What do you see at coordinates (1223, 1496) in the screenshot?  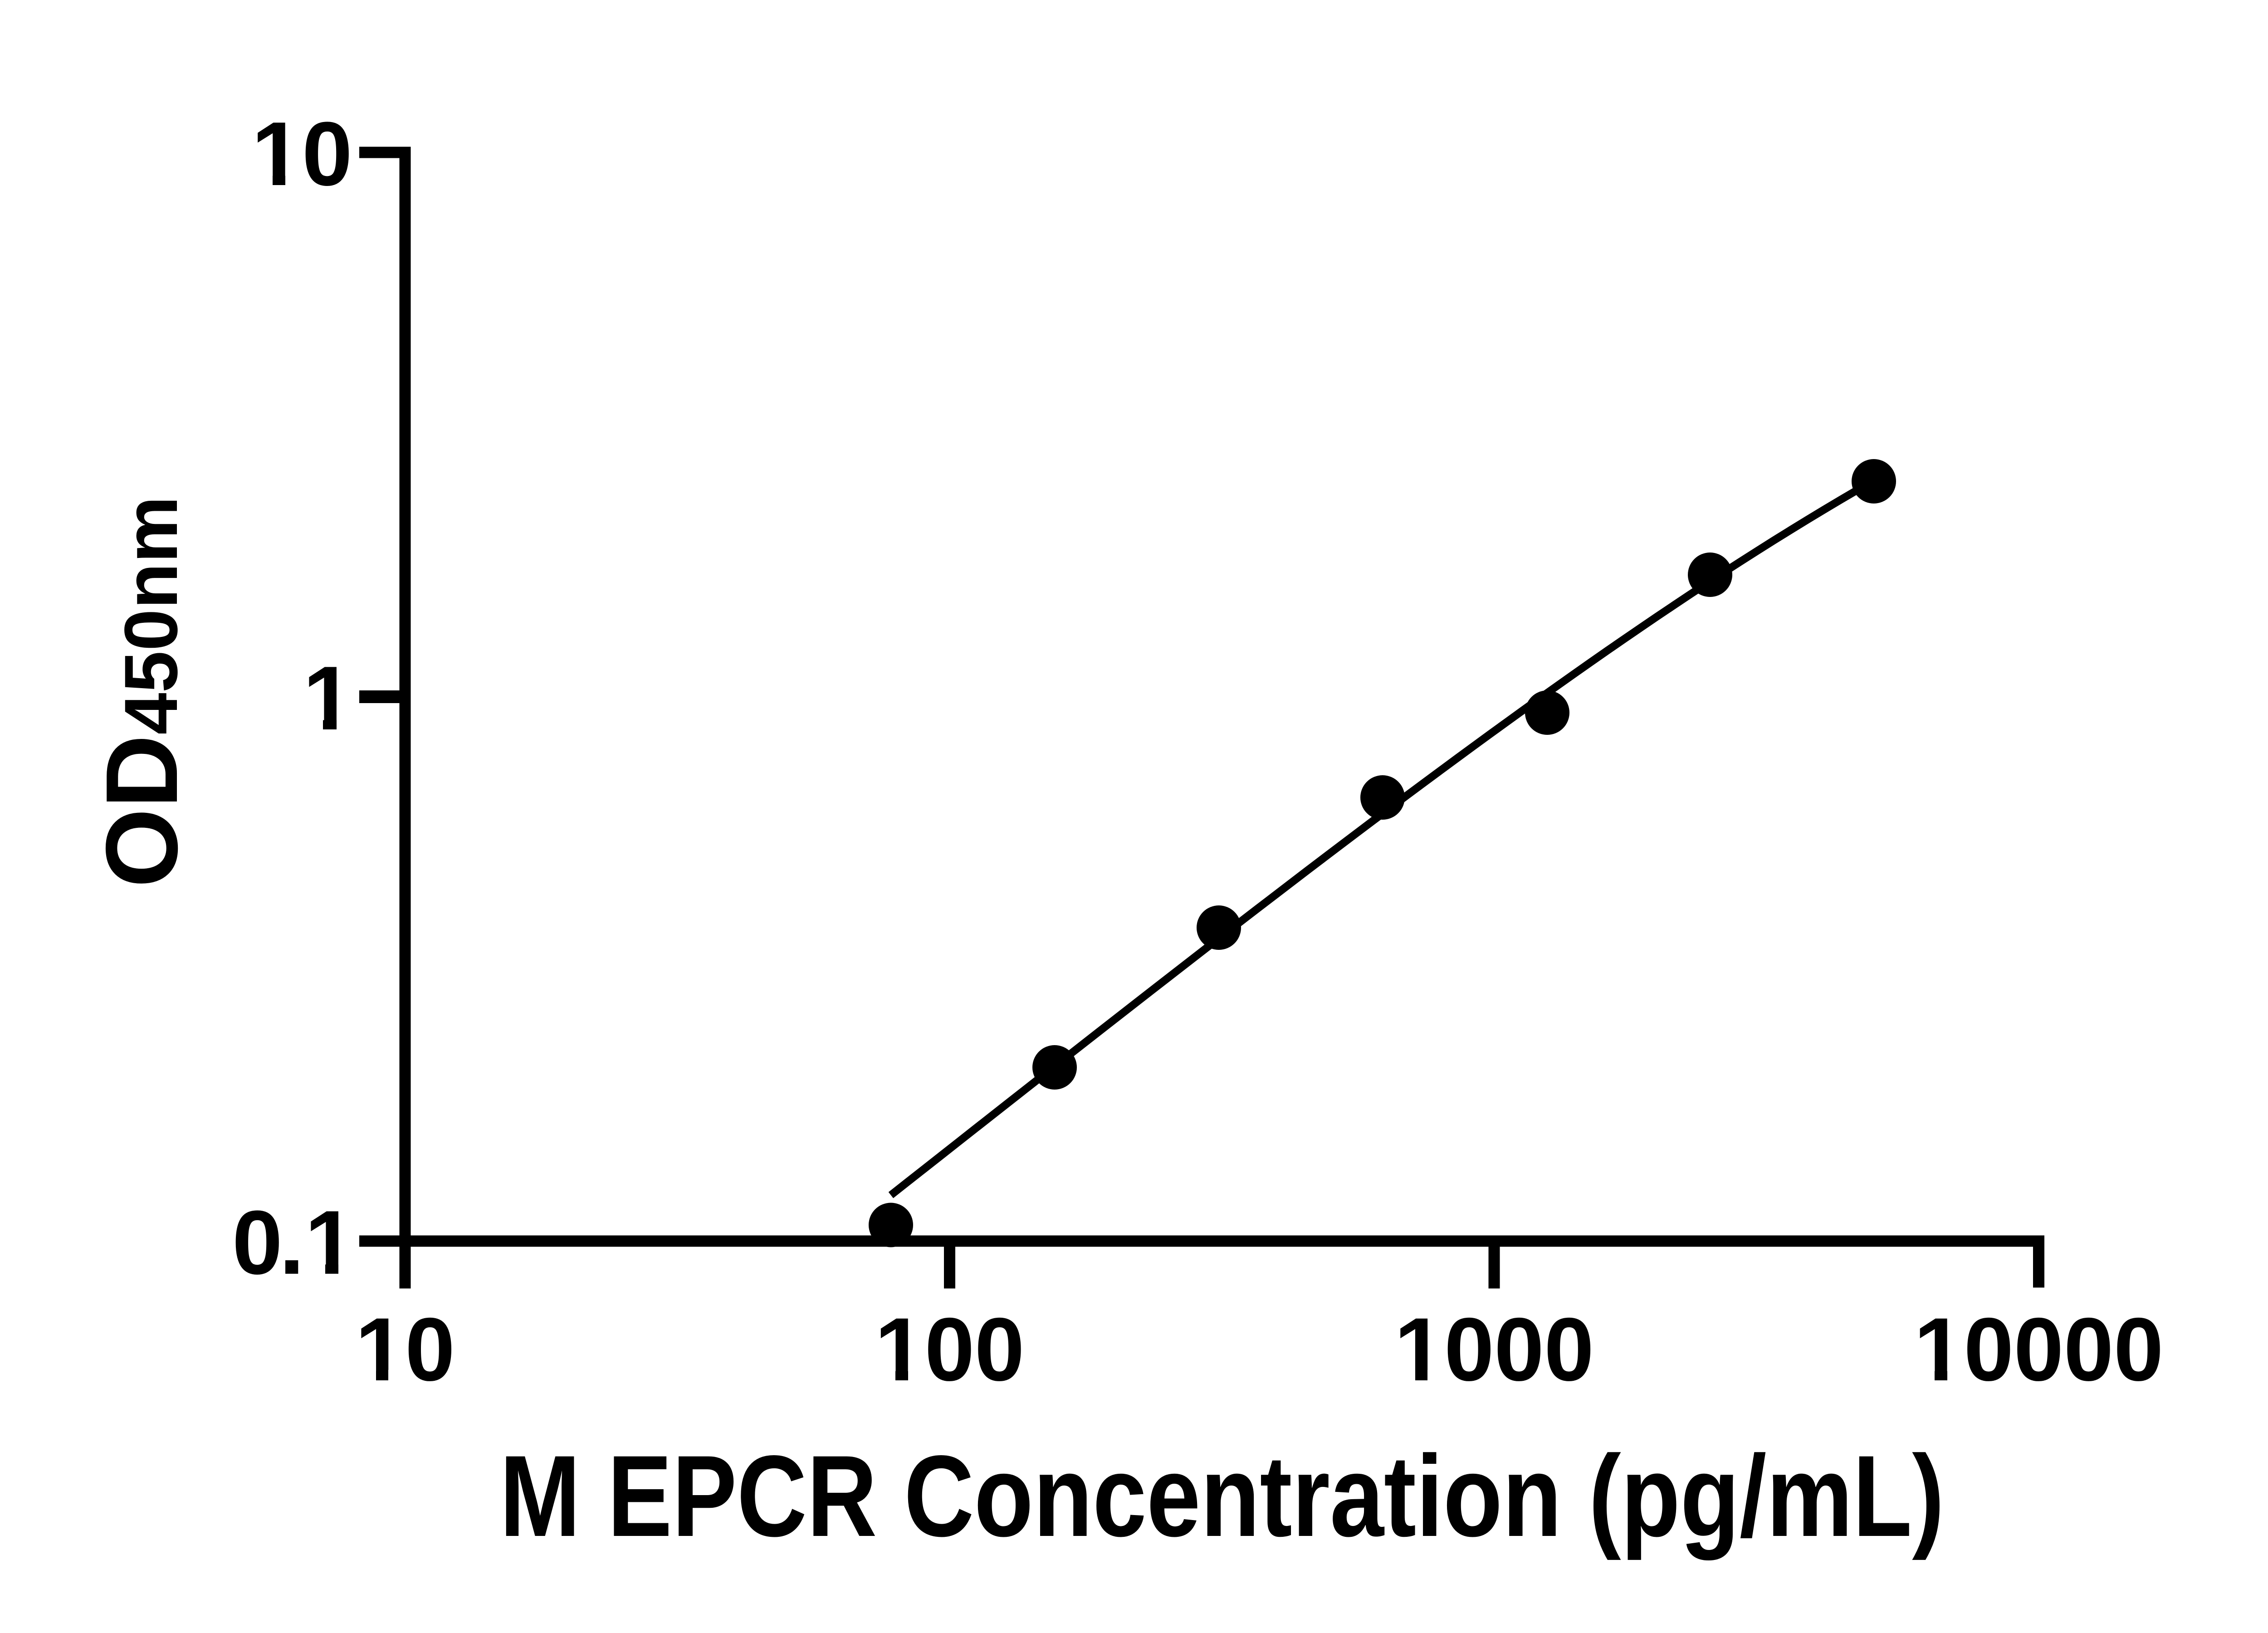 I see `svg-text: M EPCR Concentration (pg/mL)` at bounding box center [1223, 1496].